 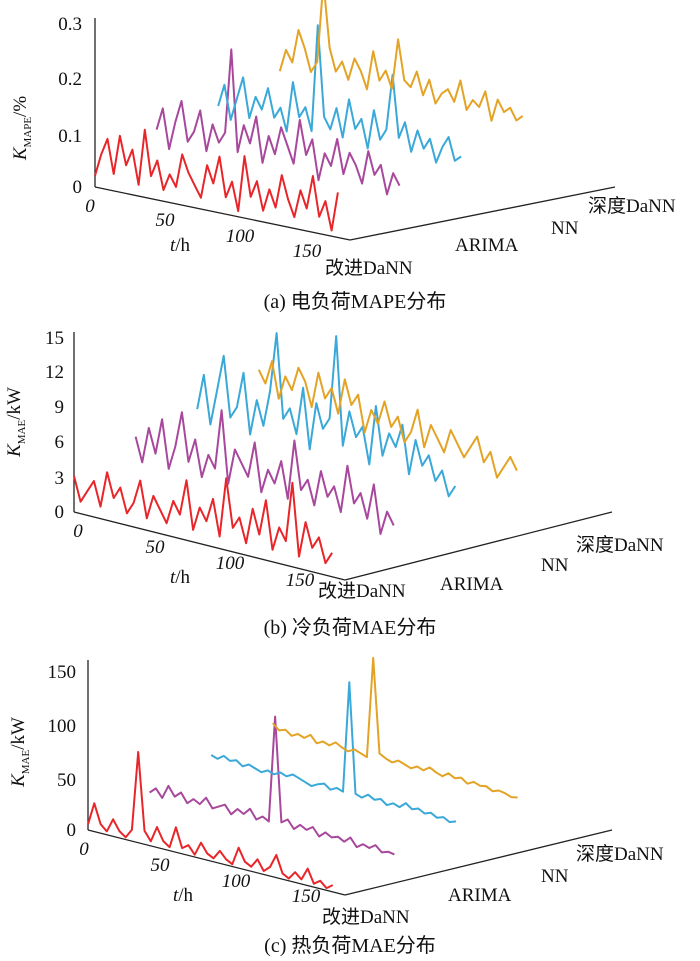 I want to click on panel-b-xlabel: t/h, so click(x=180, y=577).